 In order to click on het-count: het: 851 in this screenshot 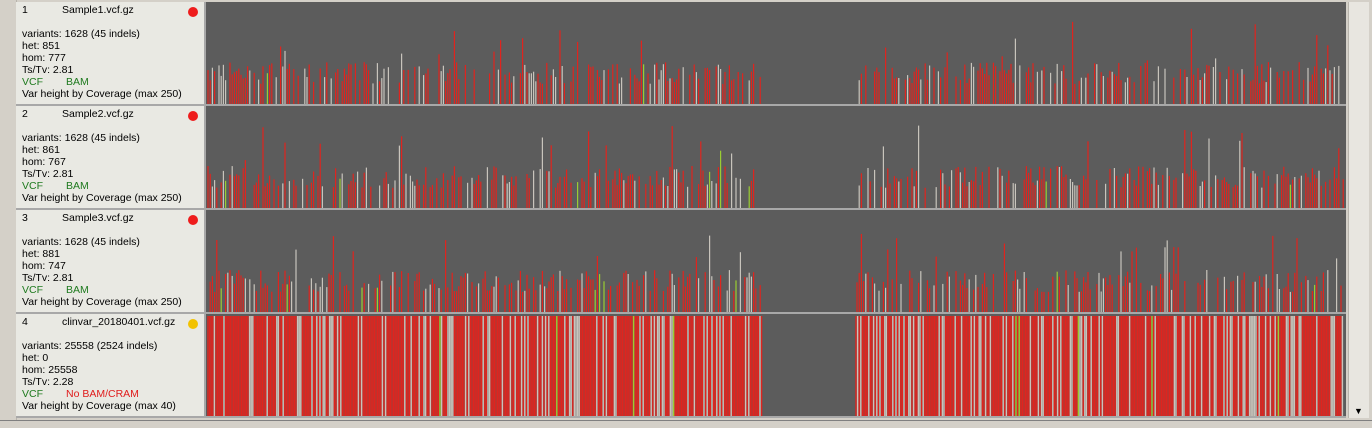, I will do `click(41, 46)`.